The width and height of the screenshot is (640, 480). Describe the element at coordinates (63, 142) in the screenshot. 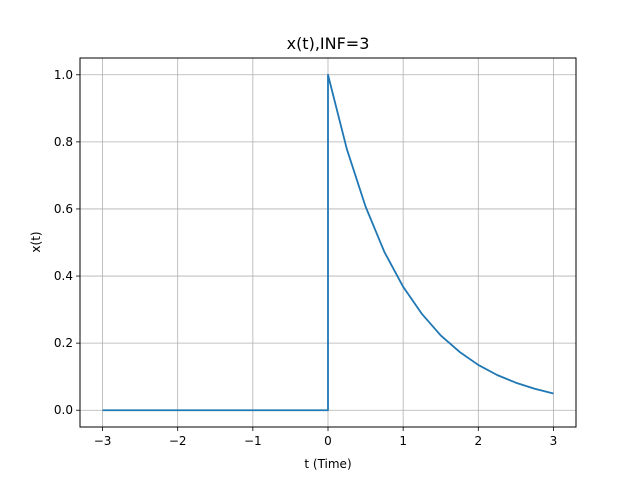

I see `y-tick-label: 0.8` at that location.